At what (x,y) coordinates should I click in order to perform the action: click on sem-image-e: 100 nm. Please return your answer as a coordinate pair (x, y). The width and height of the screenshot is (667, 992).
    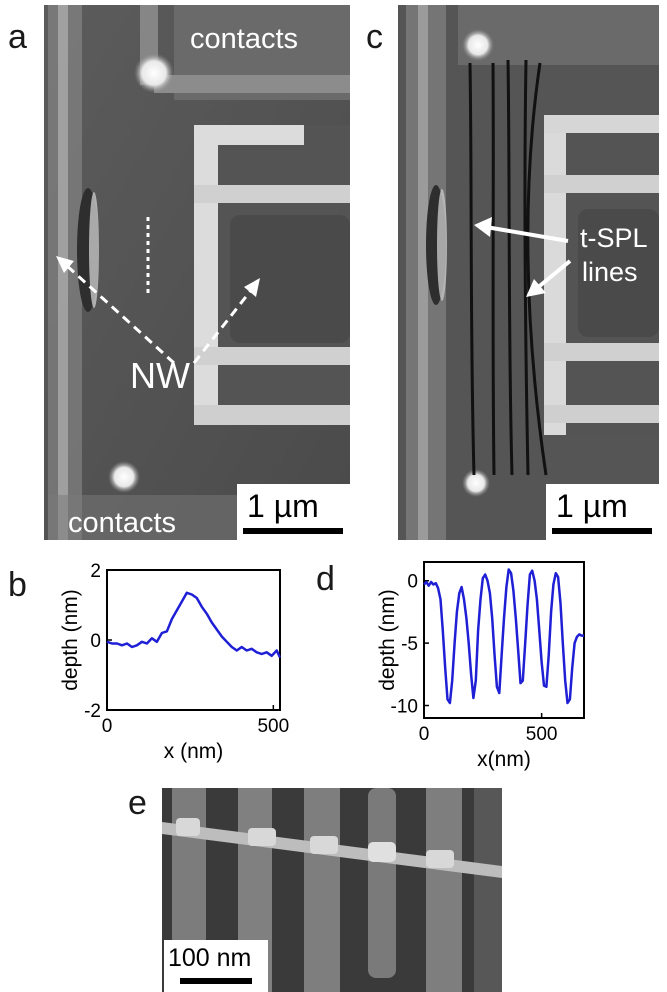
    Looking at the image, I should click on (332, 890).